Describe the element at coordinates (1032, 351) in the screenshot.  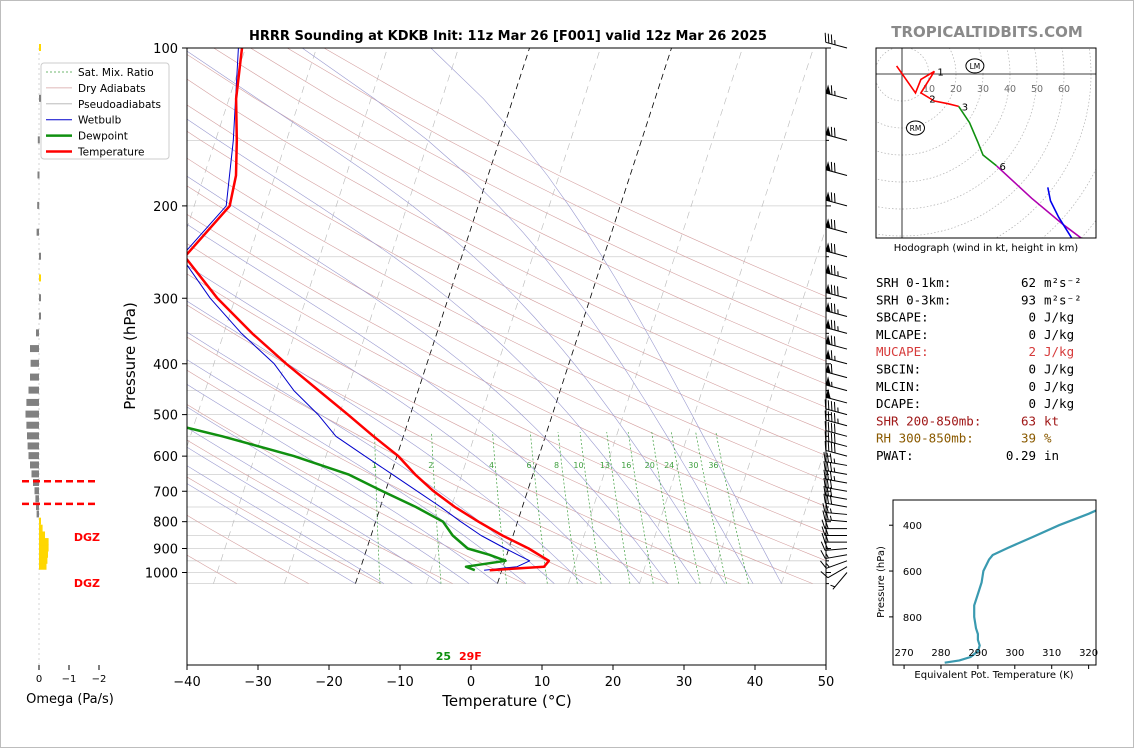
I see `index-value: 2` at that location.